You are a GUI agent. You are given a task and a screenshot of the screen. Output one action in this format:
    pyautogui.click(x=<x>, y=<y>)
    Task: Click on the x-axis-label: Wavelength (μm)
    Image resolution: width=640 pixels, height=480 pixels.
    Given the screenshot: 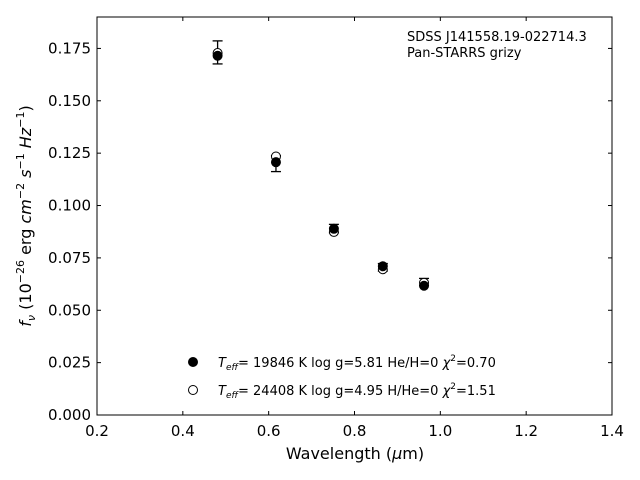 What is the action you would take?
    pyautogui.click(x=355, y=453)
    